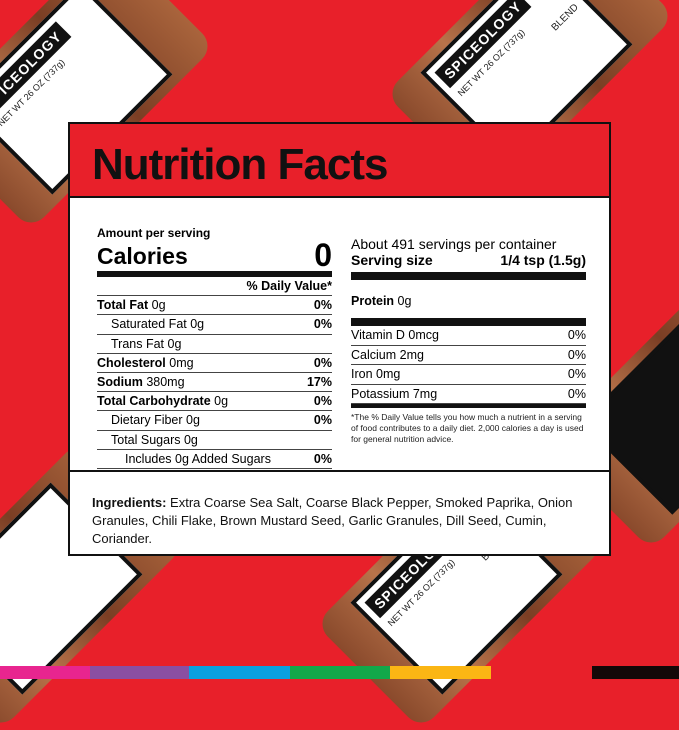 This screenshot has height=730, width=679. I want to click on protein-row: Protein 0g, so click(468, 303).